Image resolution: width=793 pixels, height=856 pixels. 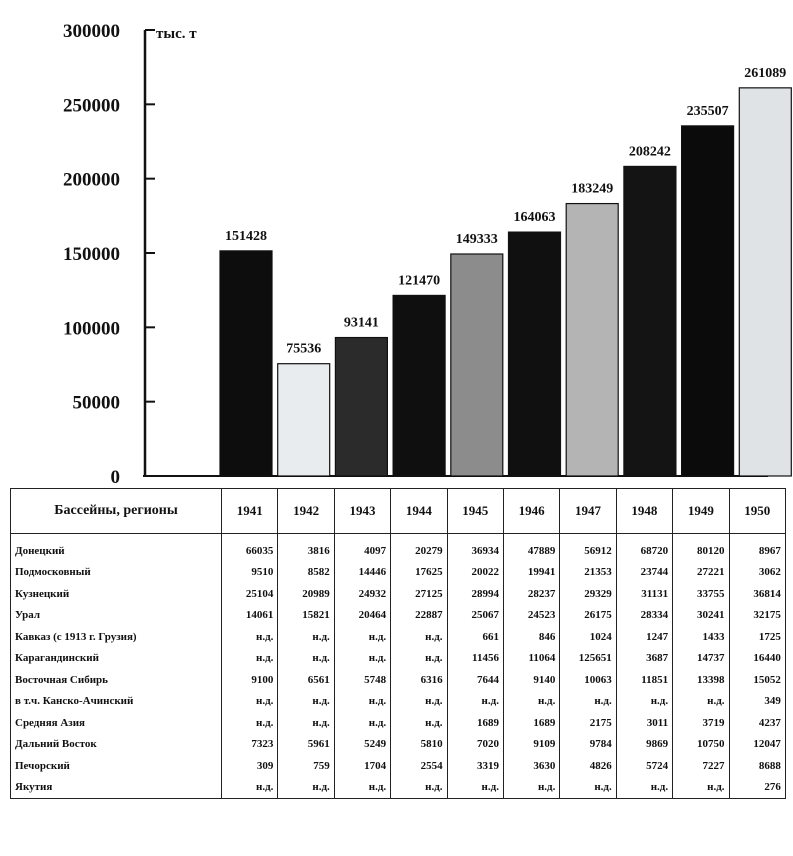 I want to click on table-cell-region: Кузнецкий, so click(x=116, y=594).